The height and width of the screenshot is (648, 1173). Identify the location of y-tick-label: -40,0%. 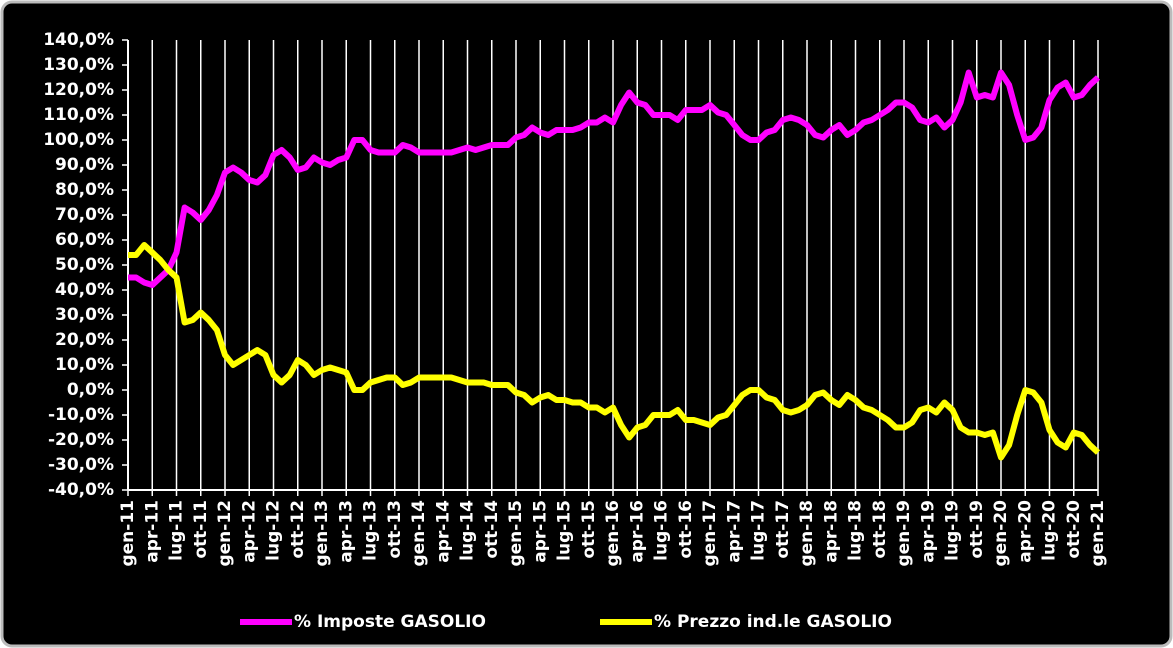
(81, 490).